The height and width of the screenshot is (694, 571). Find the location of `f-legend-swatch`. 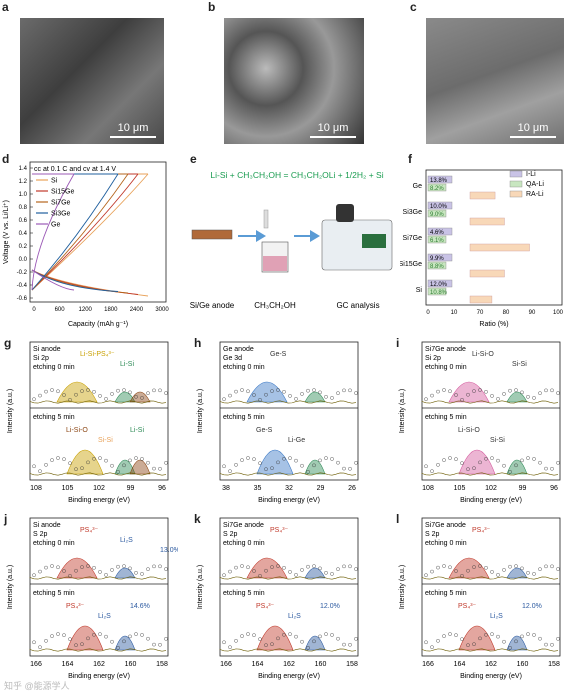

f-legend-swatch is located at coordinates (516, 194).